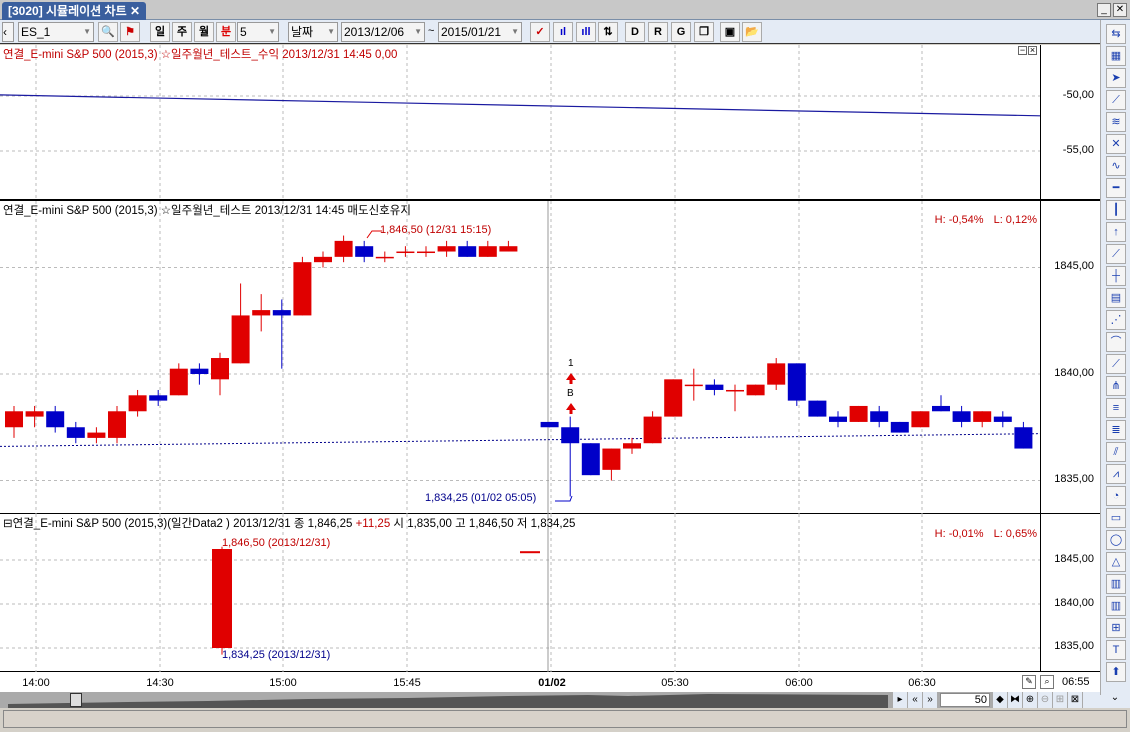 The image size is (1130, 732). What do you see at coordinates (540, 32) in the screenshot?
I see `signal-check-icon: ✓` at bounding box center [540, 32].